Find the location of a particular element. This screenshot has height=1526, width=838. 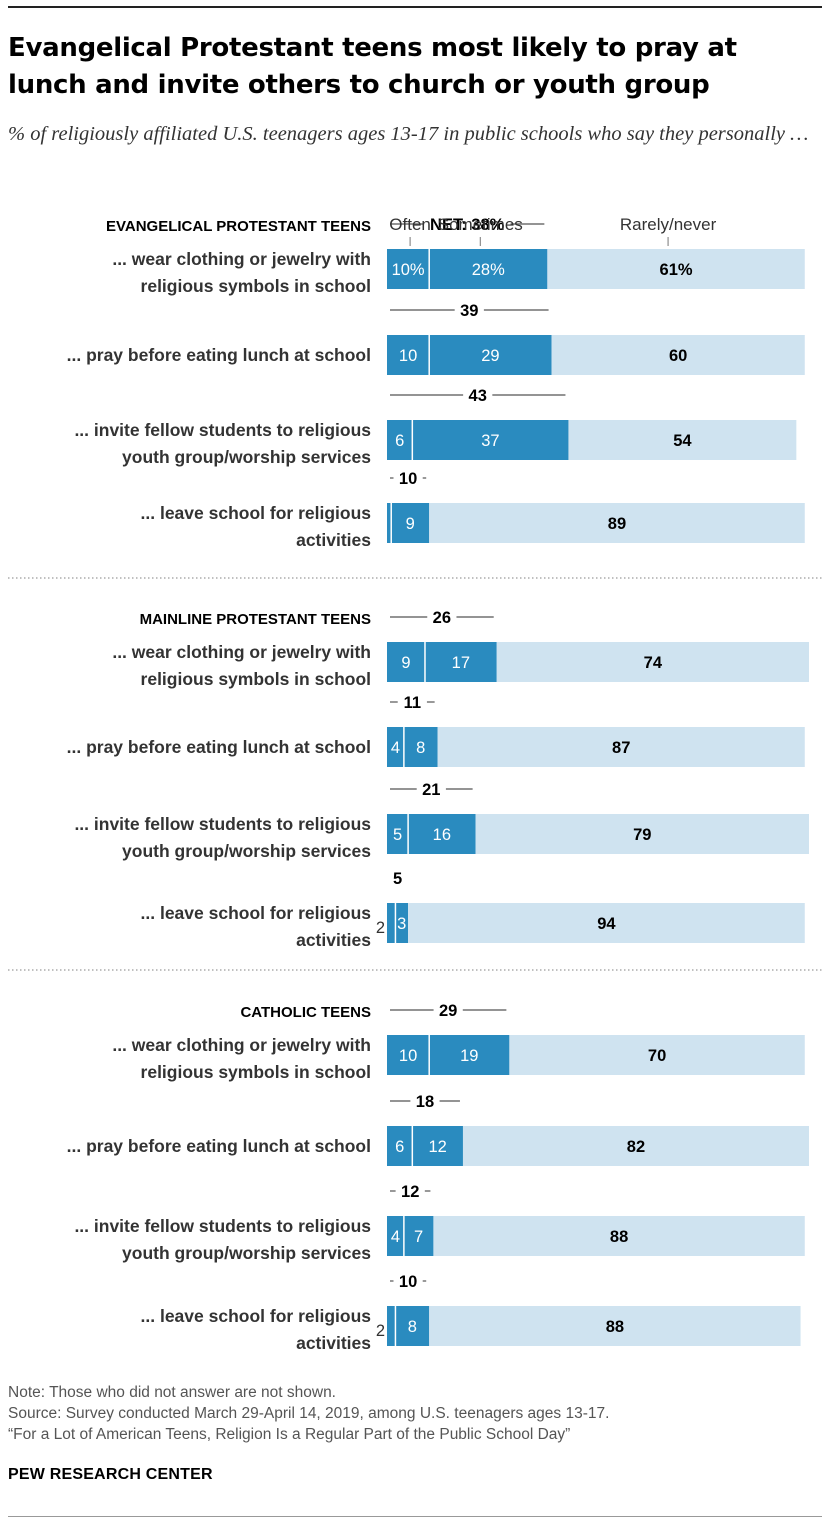

data-label-rarely: 82 is located at coordinates (636, 1147).